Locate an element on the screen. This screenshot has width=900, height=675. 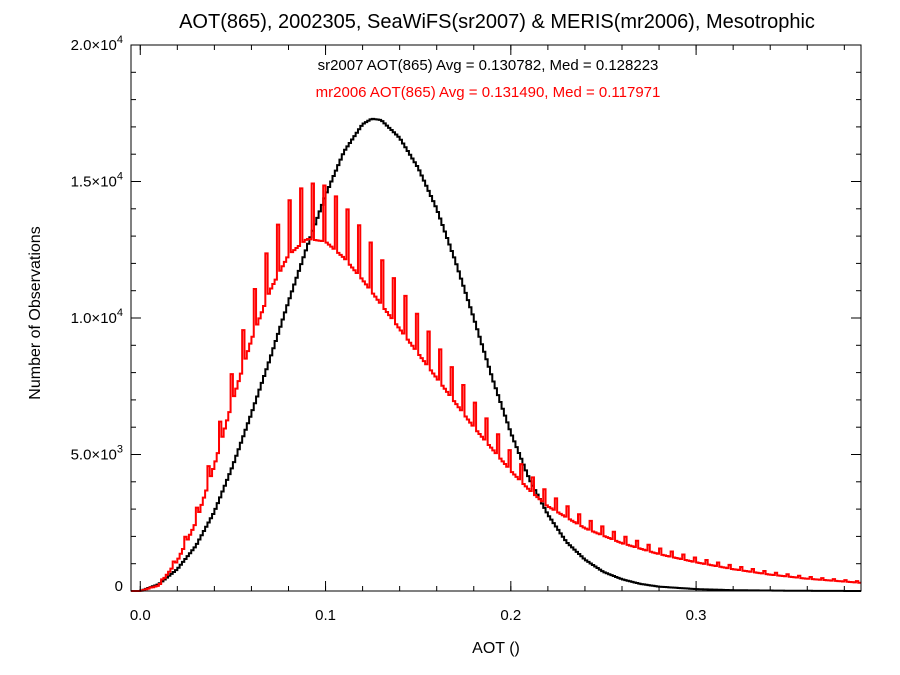
y-tick-label: 1.0×10⁴ is located at coordinates (97, 317).